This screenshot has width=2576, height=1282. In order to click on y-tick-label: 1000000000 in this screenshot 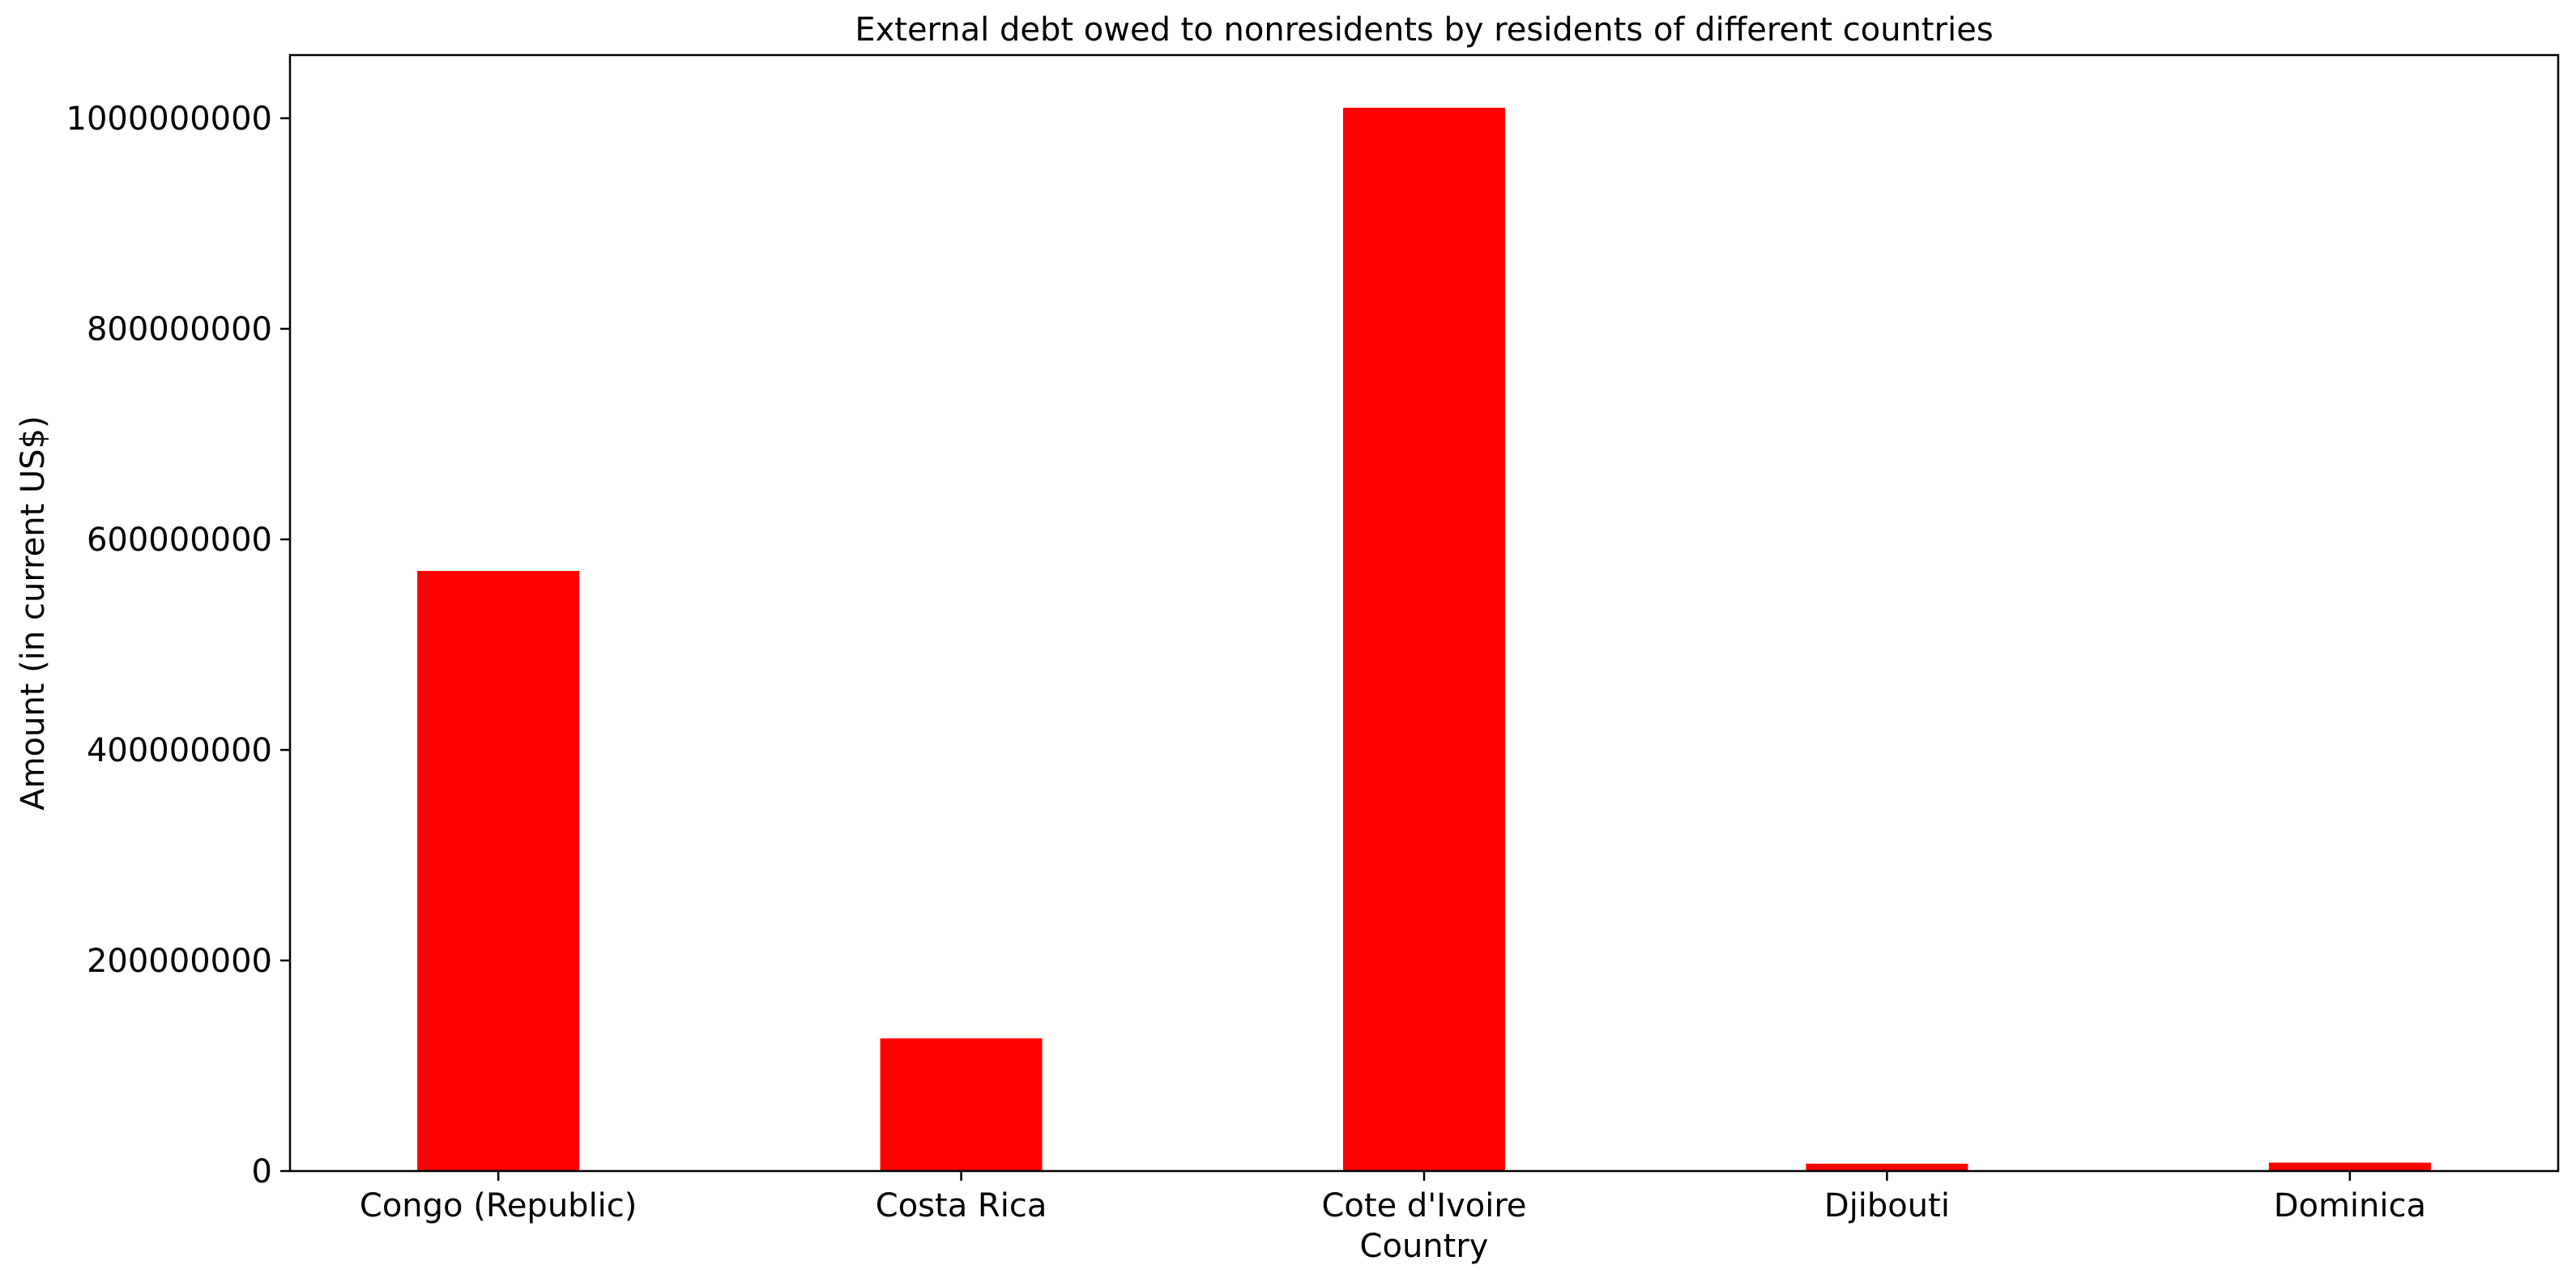, I will do `click(170, 119)`.